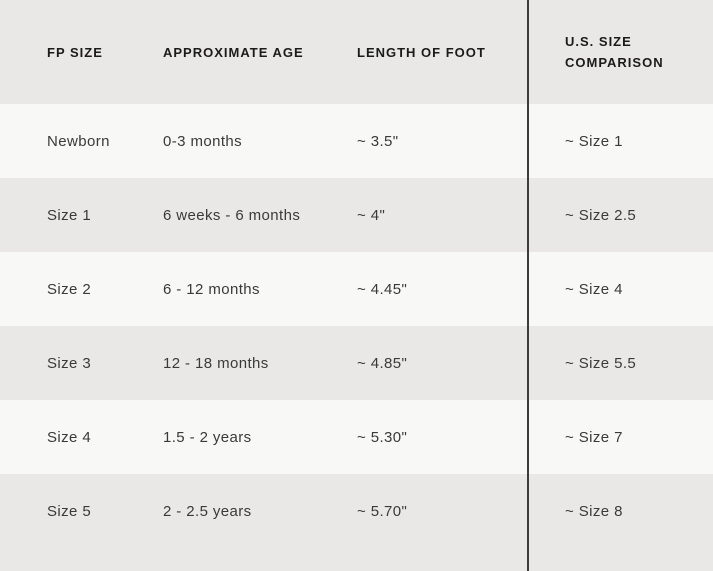 The height and width of the screenshot is (571, 713). I want to click on table-row-size-4: Size 4 1.5 - 2 years ~ 5.30" ~ Size 7, so click(356, 437).